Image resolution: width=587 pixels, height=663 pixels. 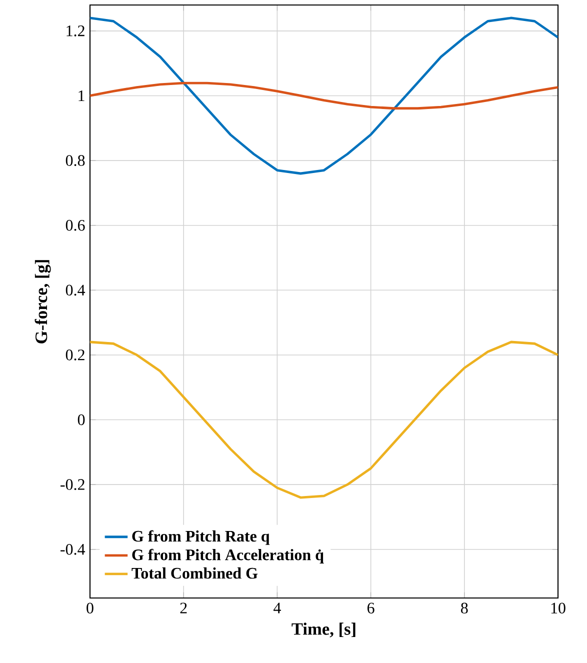 What do you see at coordinates (370, 608) in the screenshot?
I see `x-tick-label: 6` at bounding box center [370, 608].